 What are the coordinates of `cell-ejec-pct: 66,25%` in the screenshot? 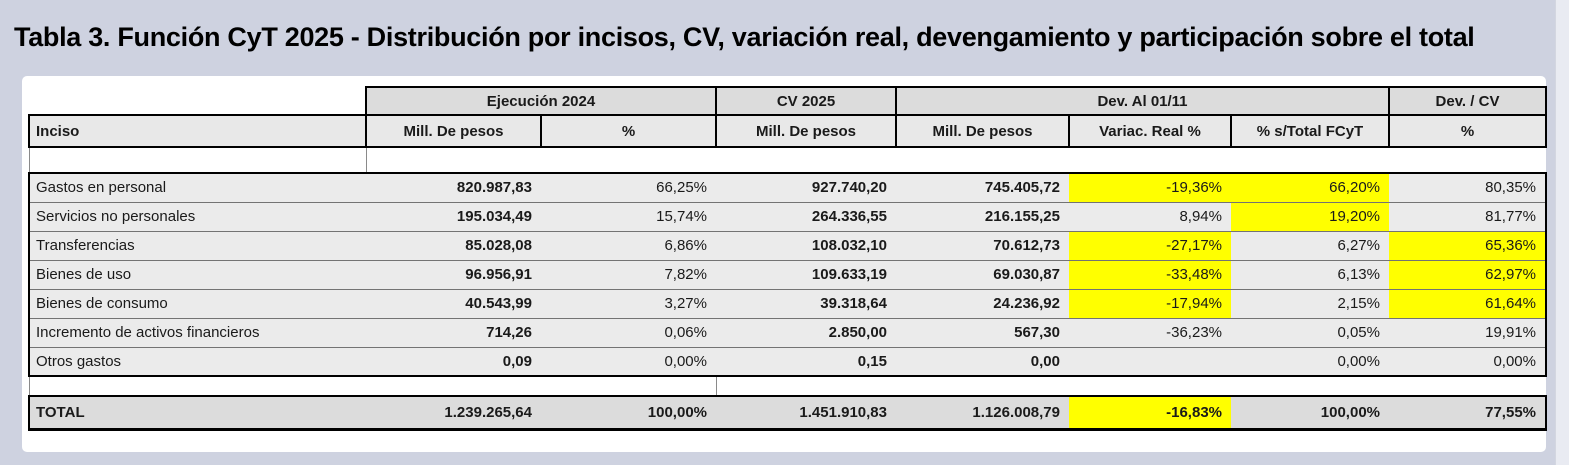 It's located at (628, 187).